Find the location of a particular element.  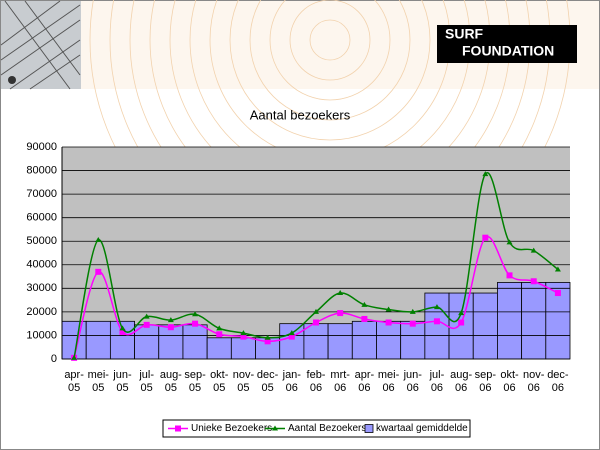

legend-box is located at coordinates (316, 428).